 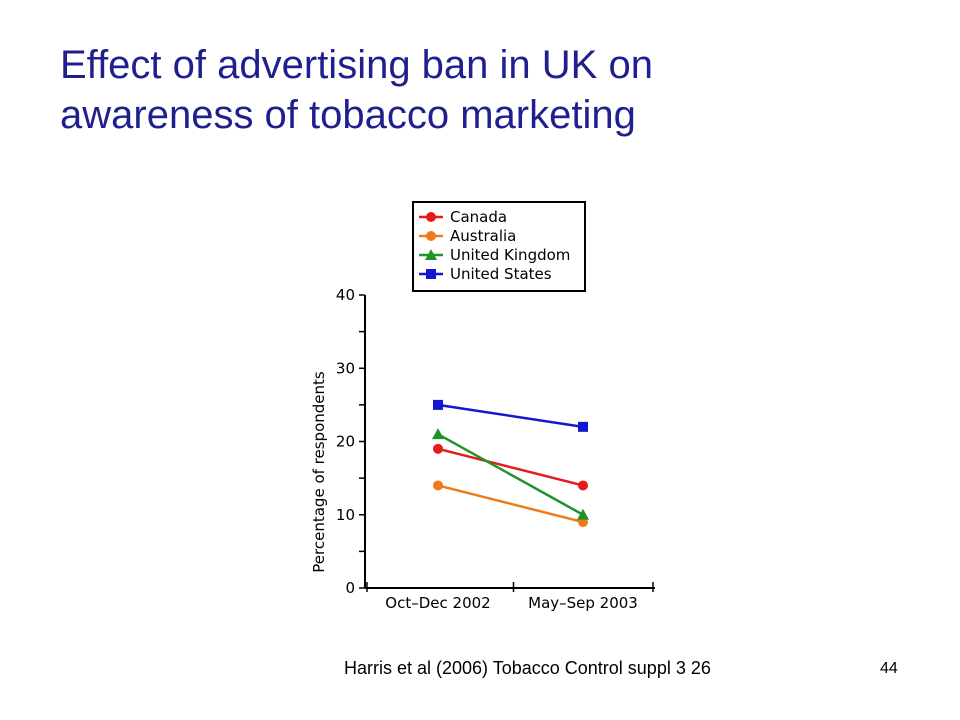 What do you see at coordinates (431, 217) in the screenshot?
I see `legend-marker-canada` at bounding box center [431, 217].